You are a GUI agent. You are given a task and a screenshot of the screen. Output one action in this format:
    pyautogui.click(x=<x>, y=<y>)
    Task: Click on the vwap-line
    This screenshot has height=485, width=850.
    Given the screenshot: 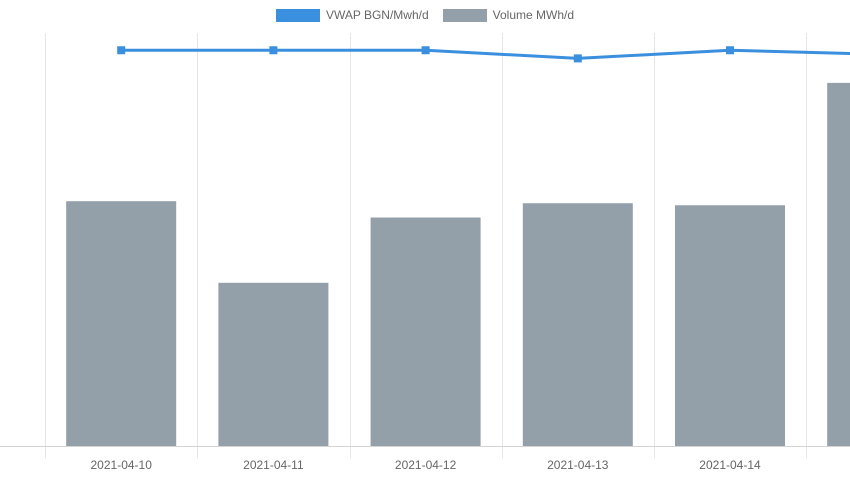 What is the action you would take?
    pyautogui.click(x=485, y=54)
    